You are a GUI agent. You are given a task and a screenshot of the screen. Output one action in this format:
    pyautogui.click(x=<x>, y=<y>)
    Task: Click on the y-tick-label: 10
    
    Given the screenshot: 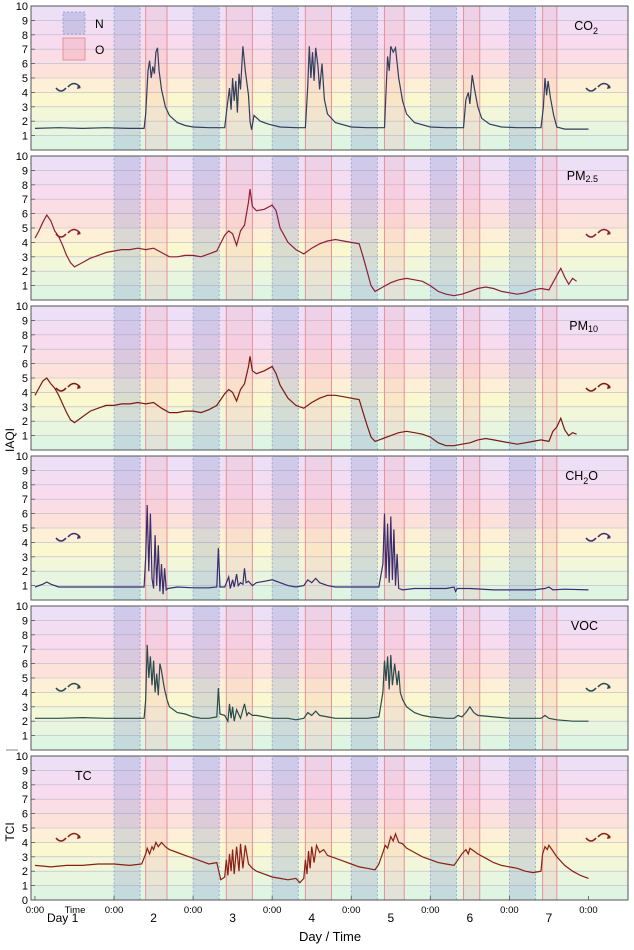 What is the action you would take?
    pyautogui.click(x=22, y=607)
    